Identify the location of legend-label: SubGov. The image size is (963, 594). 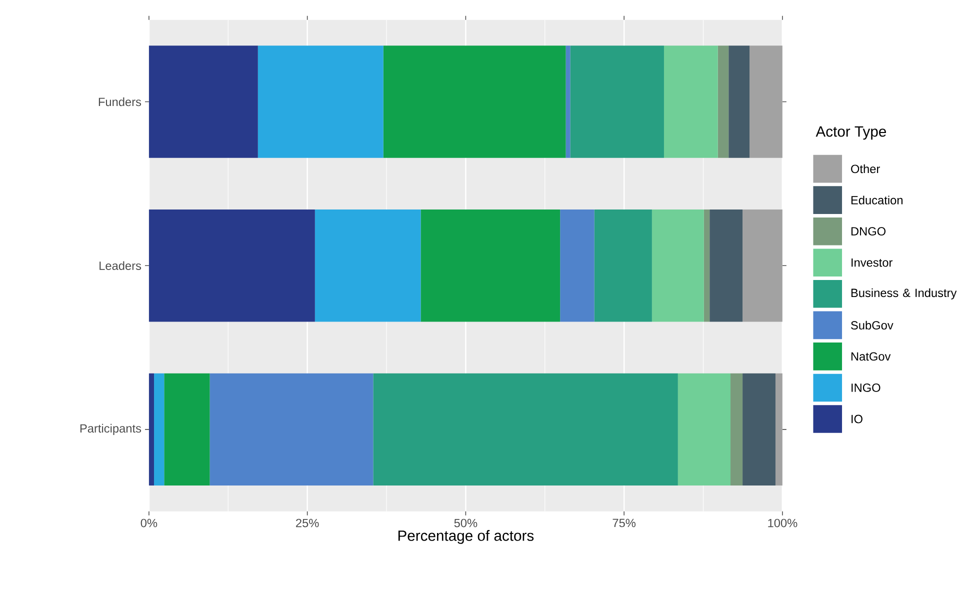
(872, 325).